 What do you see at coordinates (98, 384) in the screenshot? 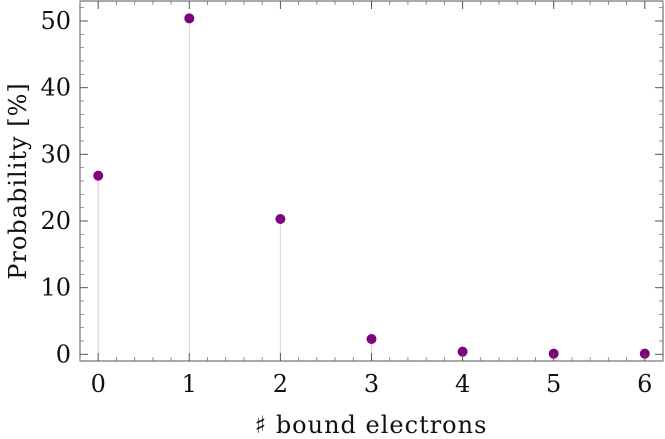
I see `x-tick-label: 0` at bounding box center [98, 384].